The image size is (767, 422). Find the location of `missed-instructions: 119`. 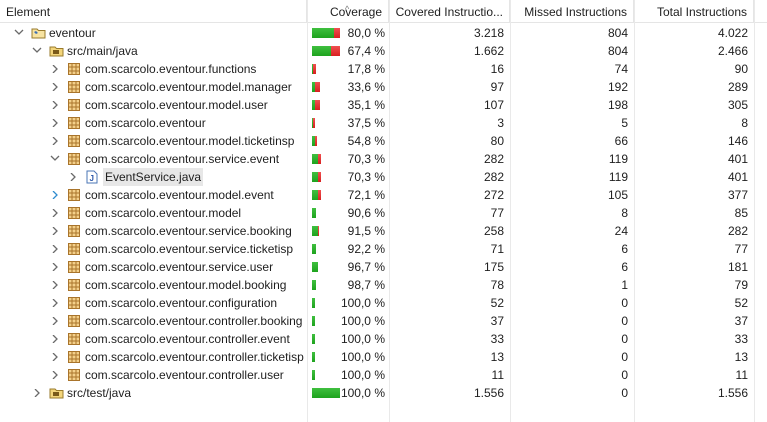

missed-instructions: 119 is located at coordinates (618, 177).